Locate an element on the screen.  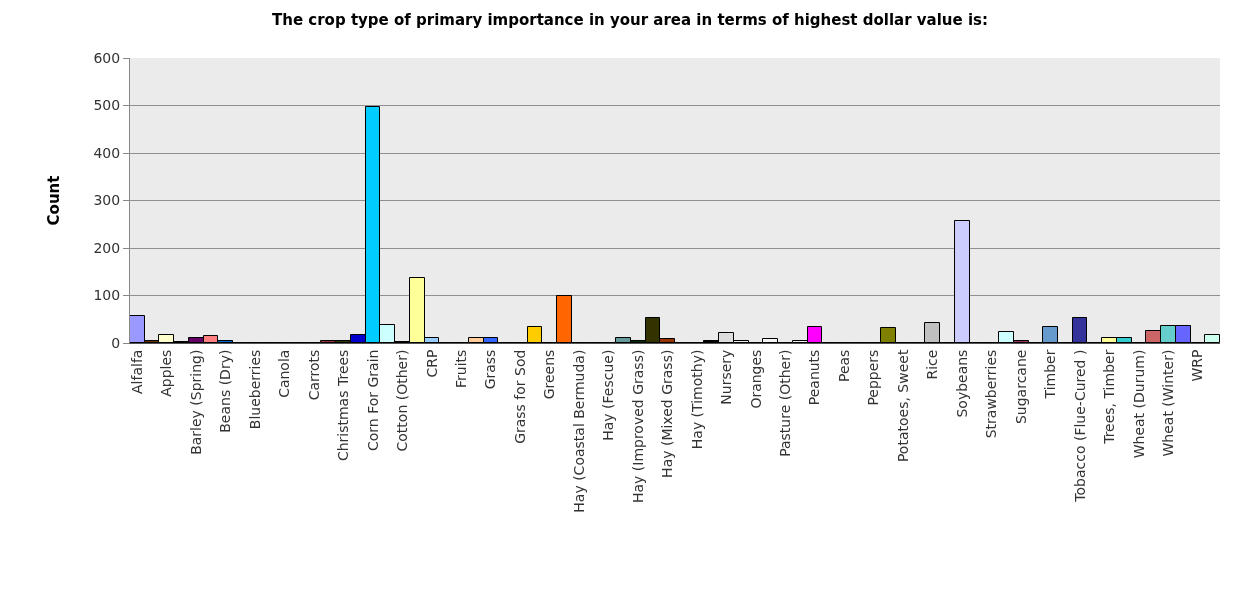
x-tick-label: Blueberries is located at coordinates (254, 389).